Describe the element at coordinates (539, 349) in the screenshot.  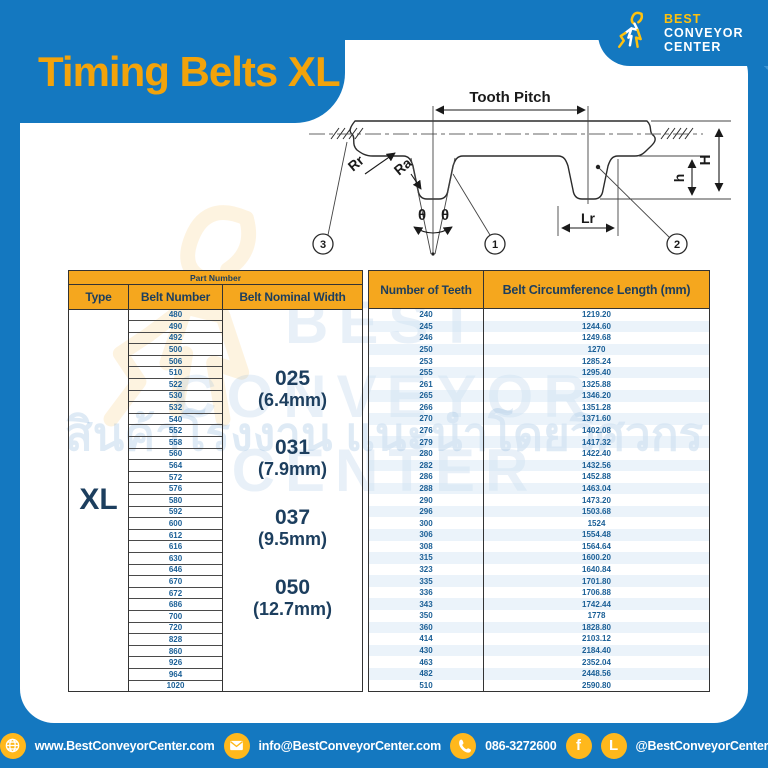
I see `table-row: 250 1270` at that location.